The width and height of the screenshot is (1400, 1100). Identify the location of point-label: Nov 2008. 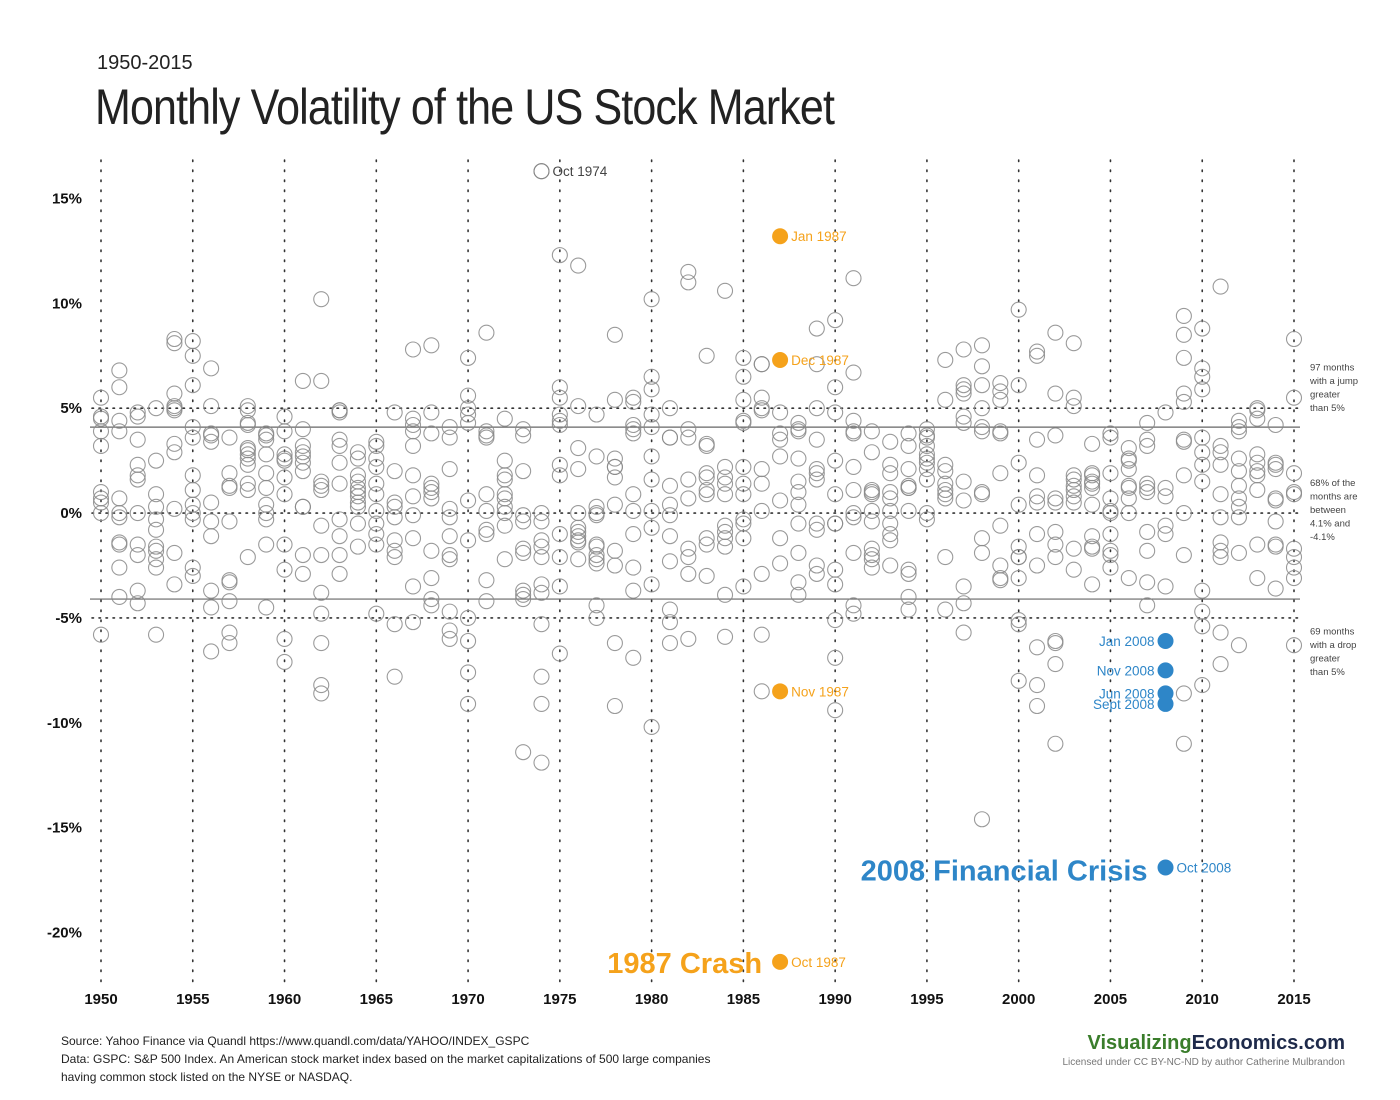
(1126, 670).